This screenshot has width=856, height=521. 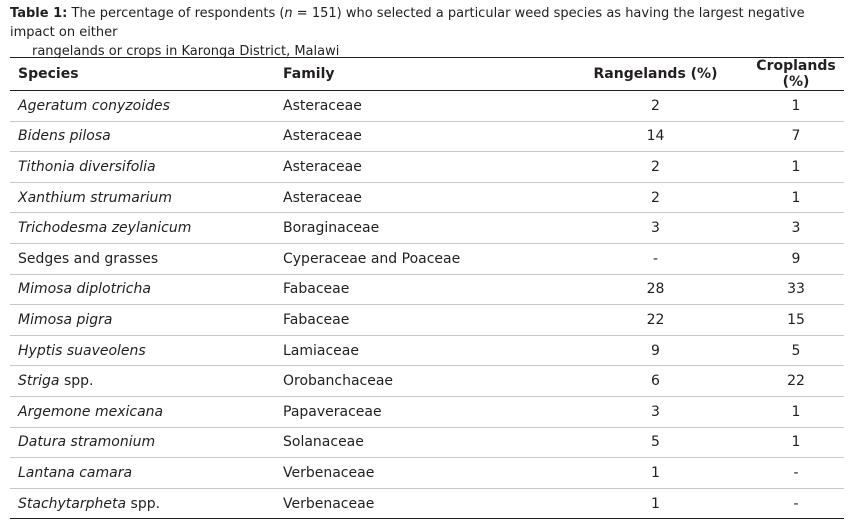 I want to click on caption-text: n, so click(x=288, y=13).